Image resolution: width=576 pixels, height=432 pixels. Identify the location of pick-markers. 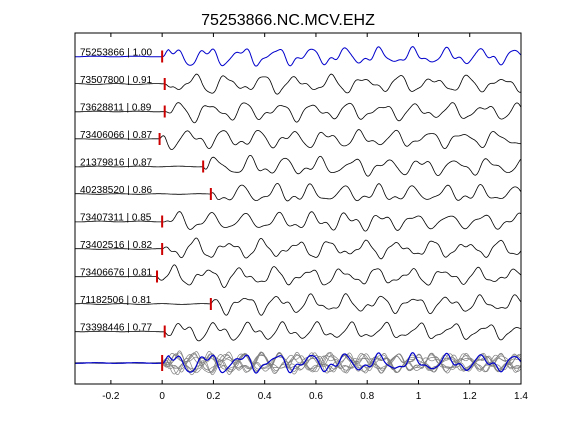
(184, 210).